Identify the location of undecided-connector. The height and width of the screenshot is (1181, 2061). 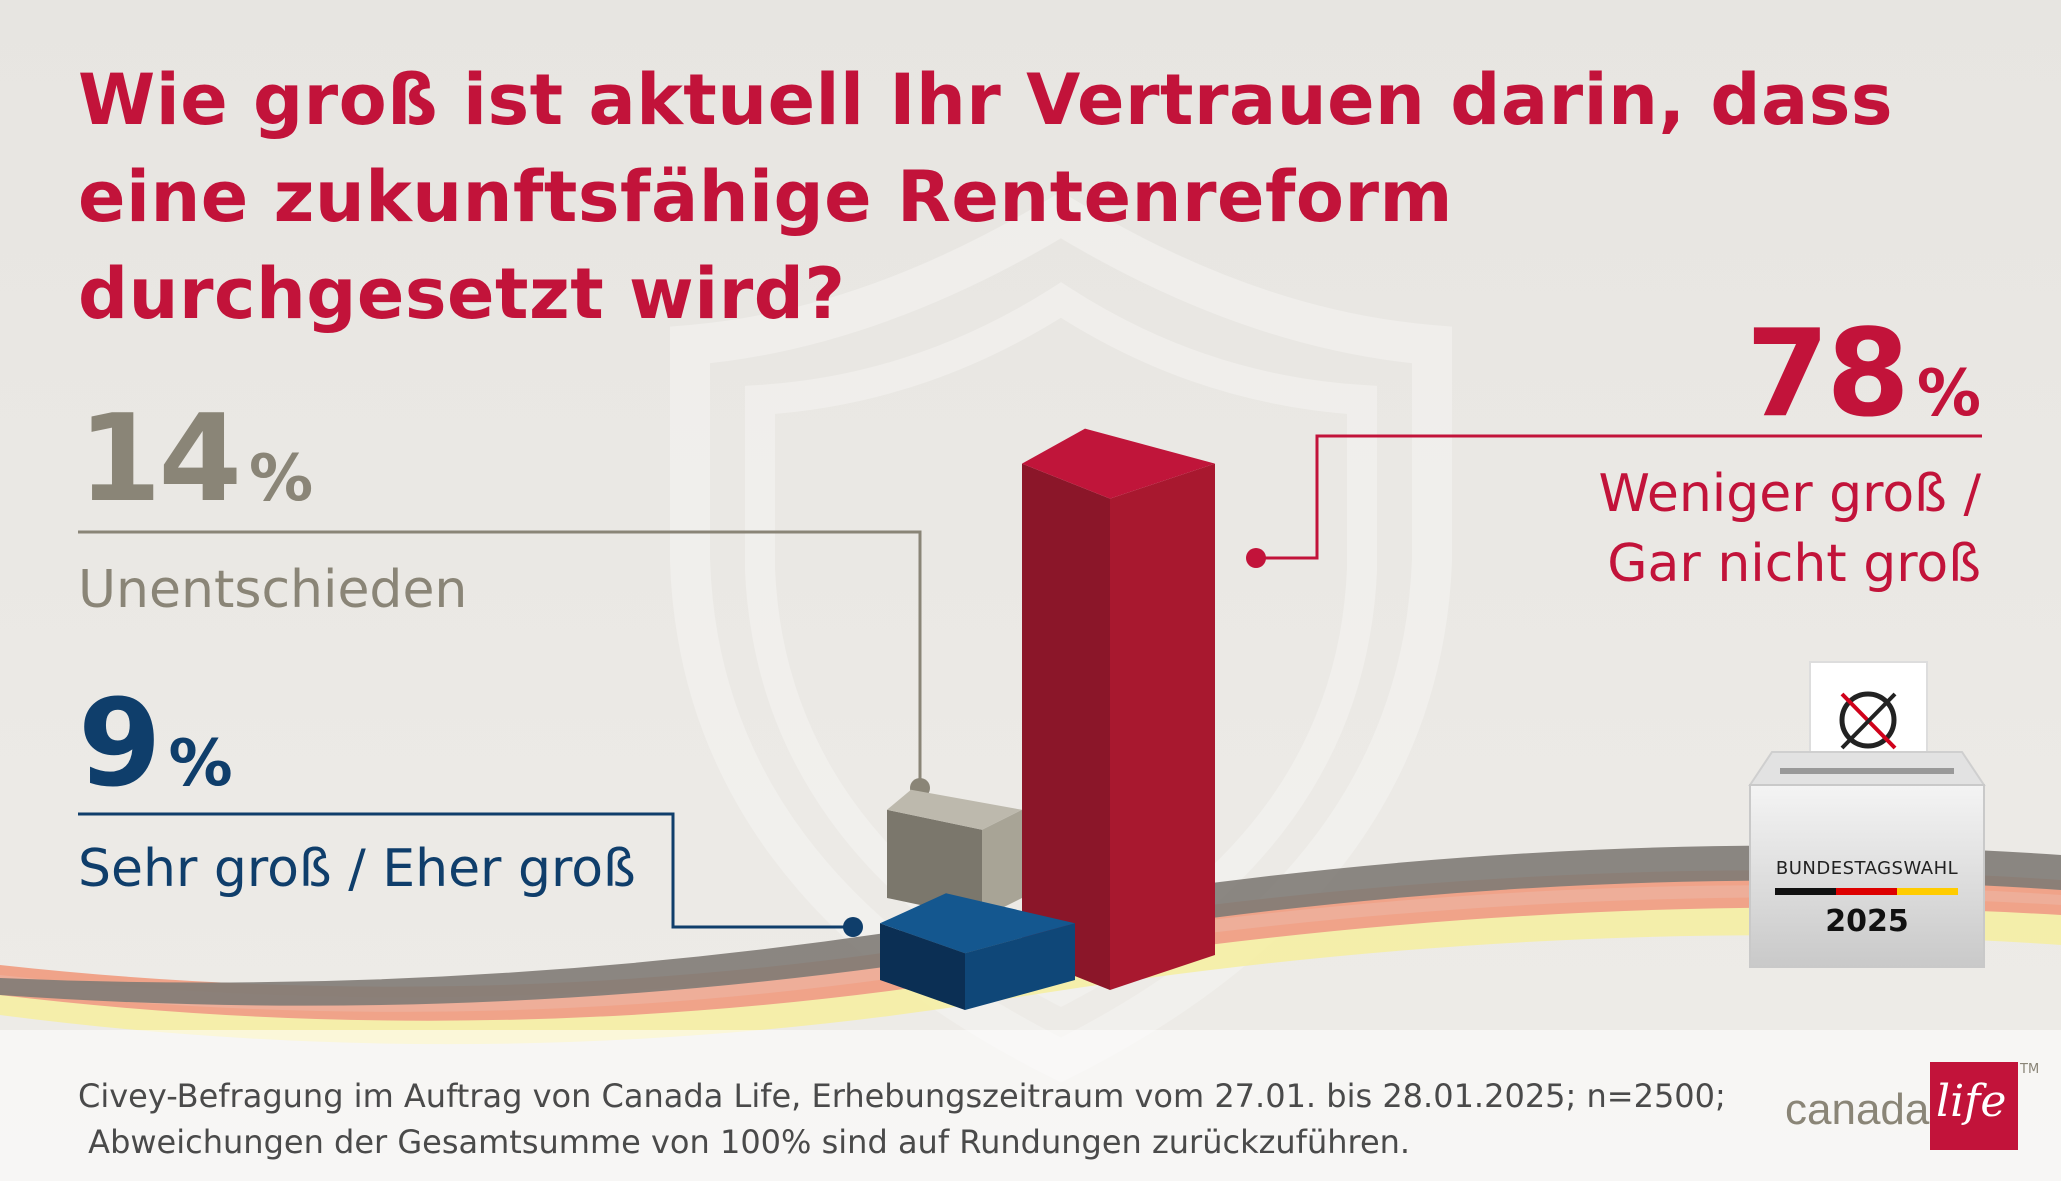
(500, 659).